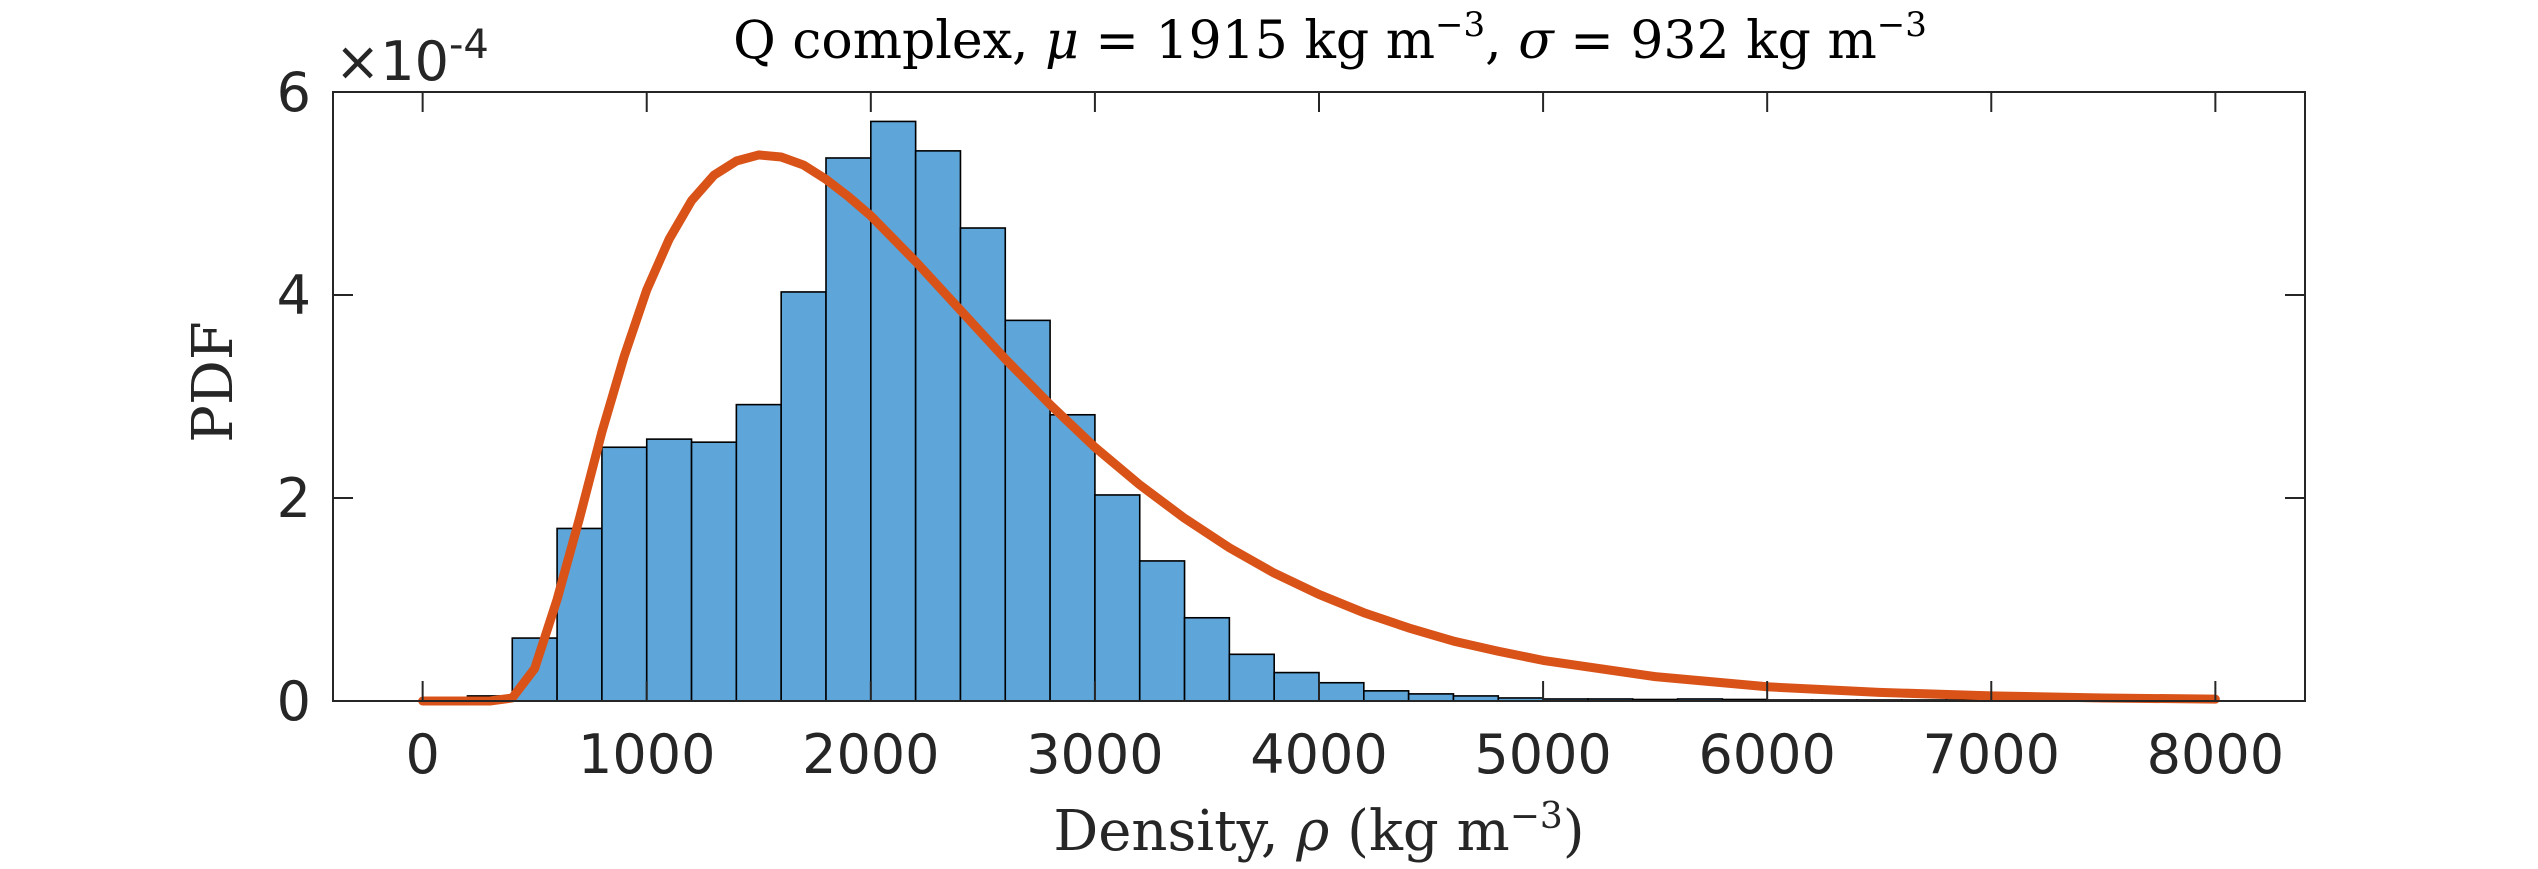 Image resolution: width=2538 pixels, height=869 pixels. Describe the element at coordinates (1062, 41) in the screenshot. I see `title-mu-symbol: μ` at that location.